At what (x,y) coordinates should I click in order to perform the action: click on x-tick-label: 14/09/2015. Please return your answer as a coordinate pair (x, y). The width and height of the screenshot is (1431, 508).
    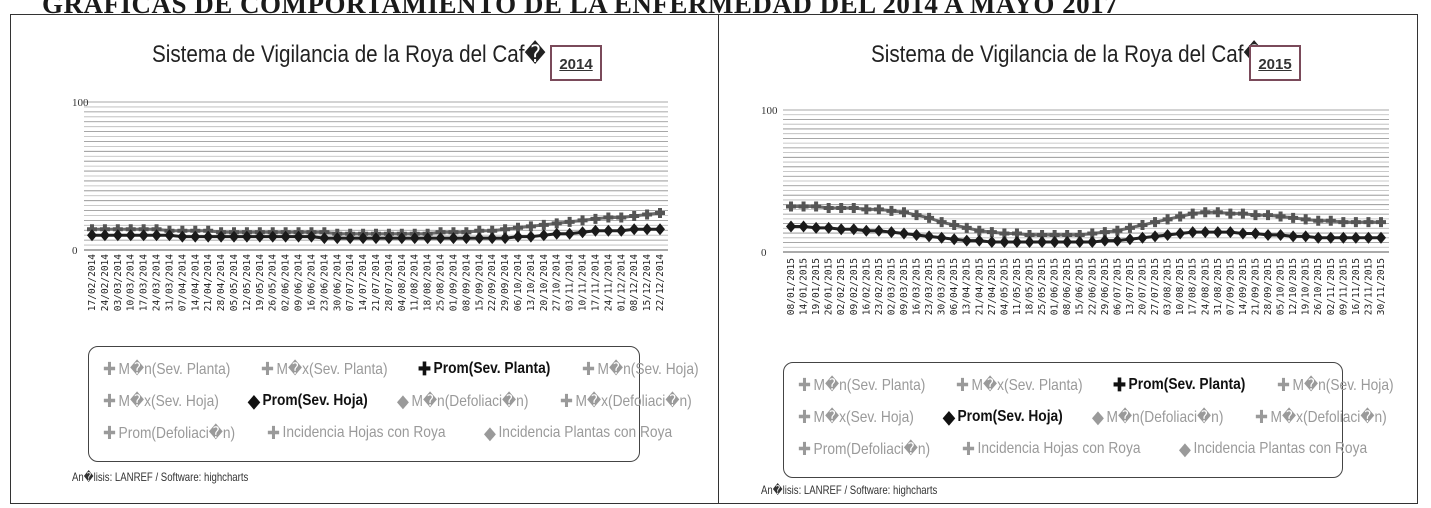
    Looking at the image, I should click on (1243, 286).